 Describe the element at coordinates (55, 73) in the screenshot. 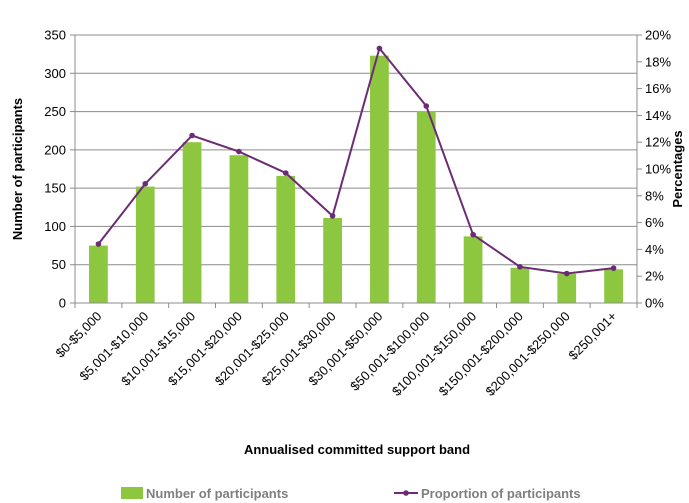

I see `y-tick-label: 300` at that location.